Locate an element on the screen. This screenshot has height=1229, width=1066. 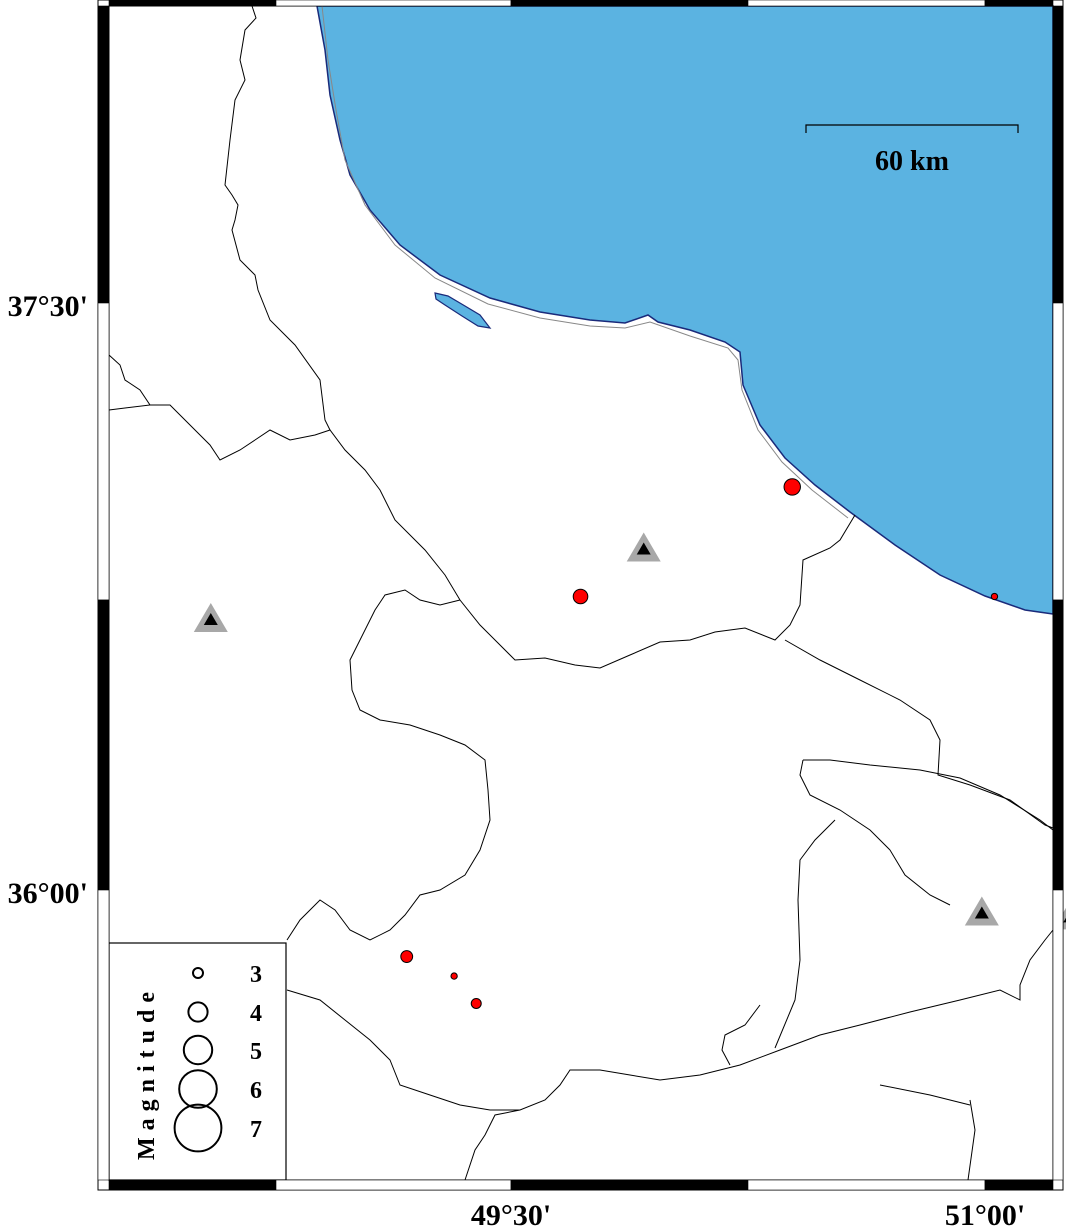
lat-label-2: 36°00' is located at coordinates (48, 893).